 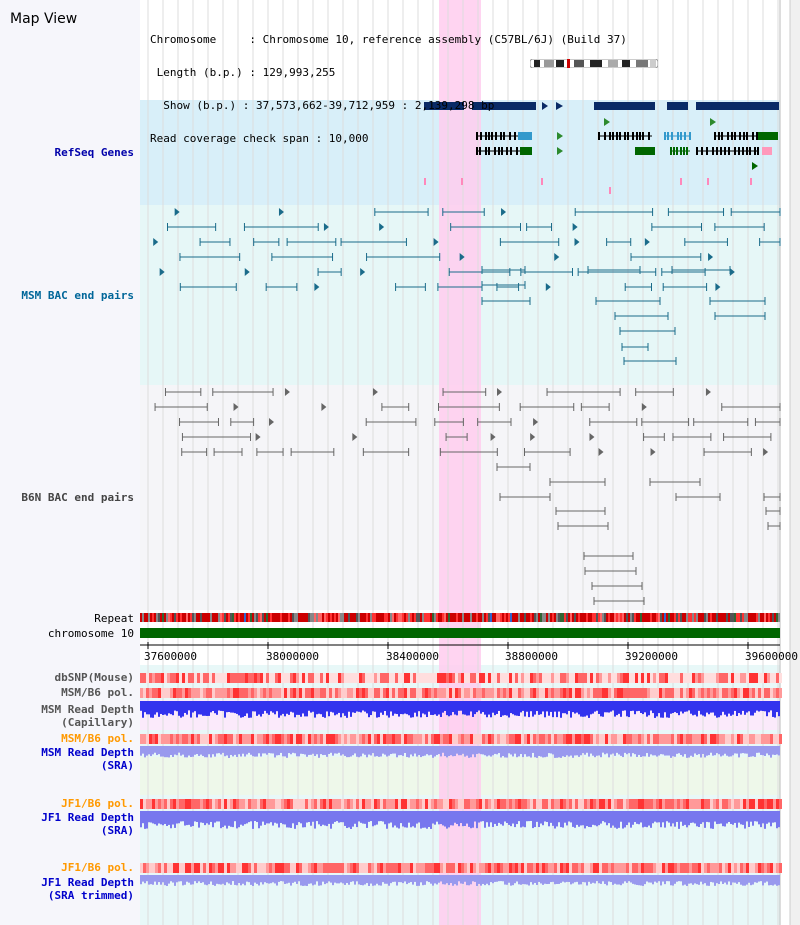 I want to click on b6n-bac-label: B6N BAC end pairs, so click(x=77, y=497).